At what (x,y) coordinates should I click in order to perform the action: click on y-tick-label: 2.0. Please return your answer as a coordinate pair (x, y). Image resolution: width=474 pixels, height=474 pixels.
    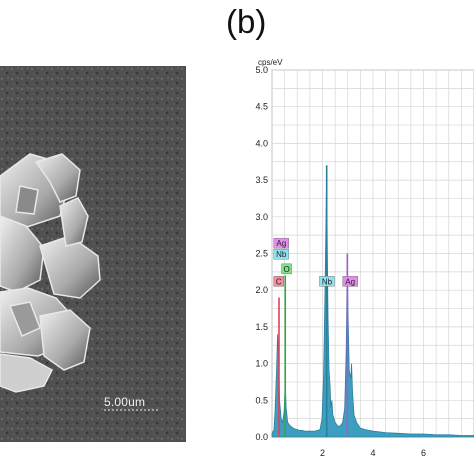
    Looking at the image, I should click on (261, 290).